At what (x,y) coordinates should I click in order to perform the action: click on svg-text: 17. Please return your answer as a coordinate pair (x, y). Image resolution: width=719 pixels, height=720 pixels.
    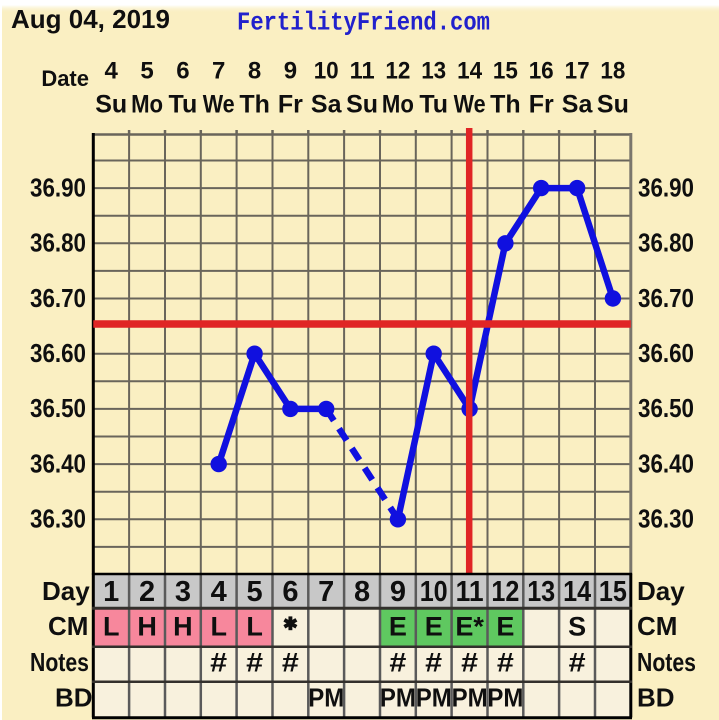
    Looking at the image, I should click on (577, 71).